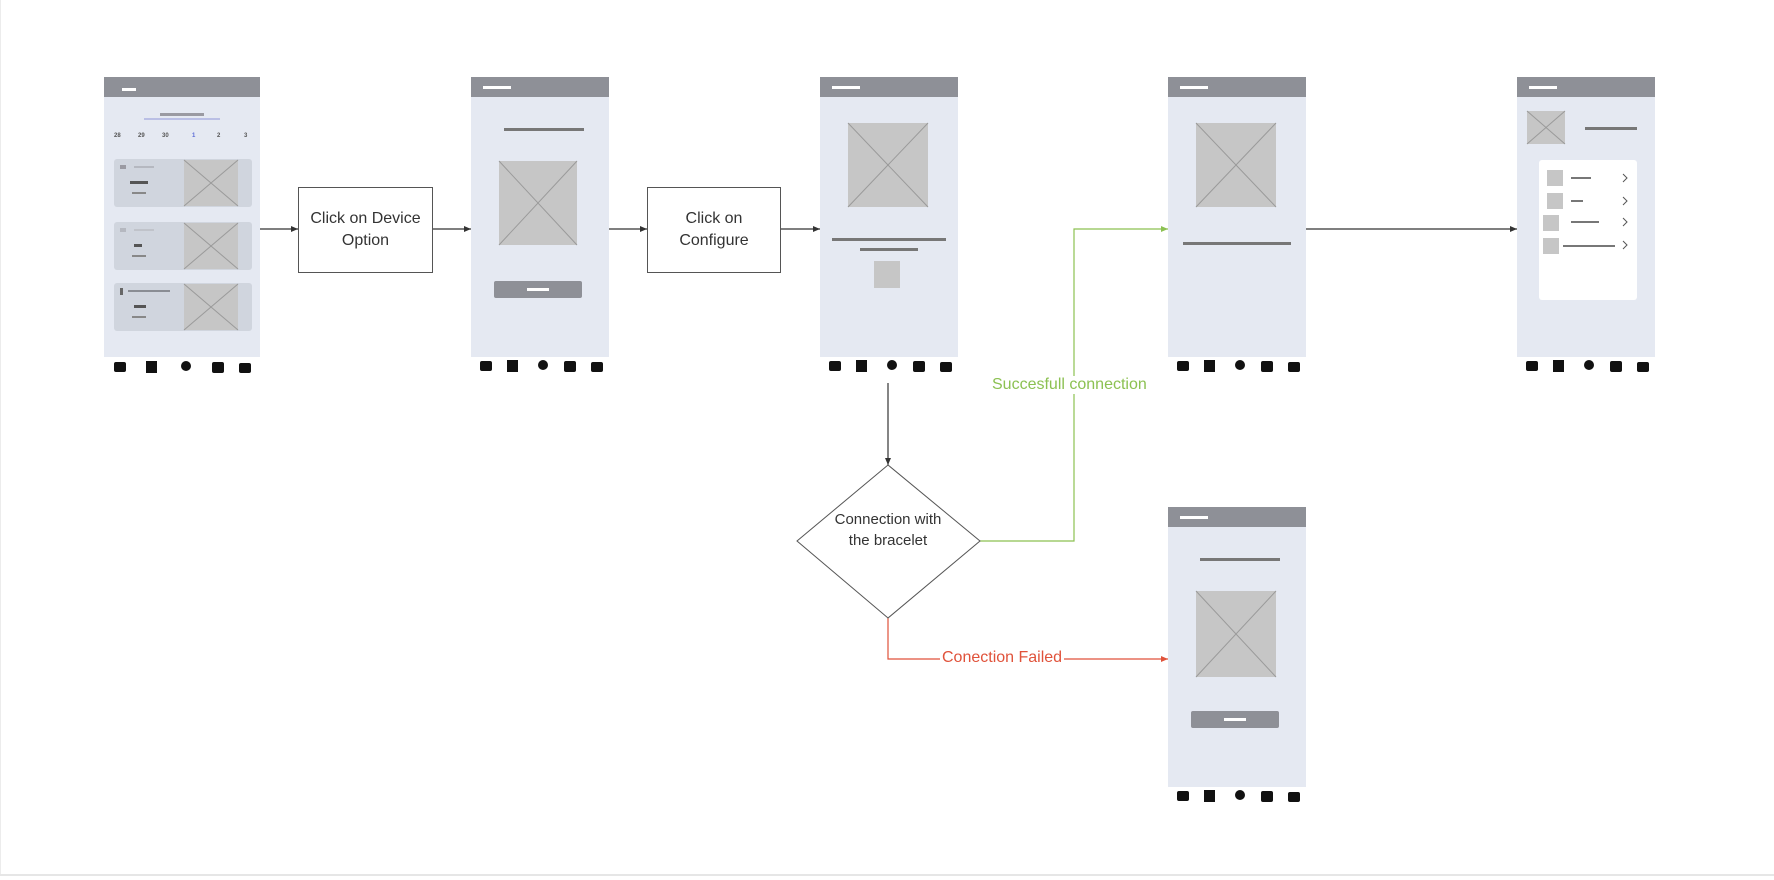 This screenshot has height=880, width=1774. I want to click on canvas-bottom-border, so click(887, 875).